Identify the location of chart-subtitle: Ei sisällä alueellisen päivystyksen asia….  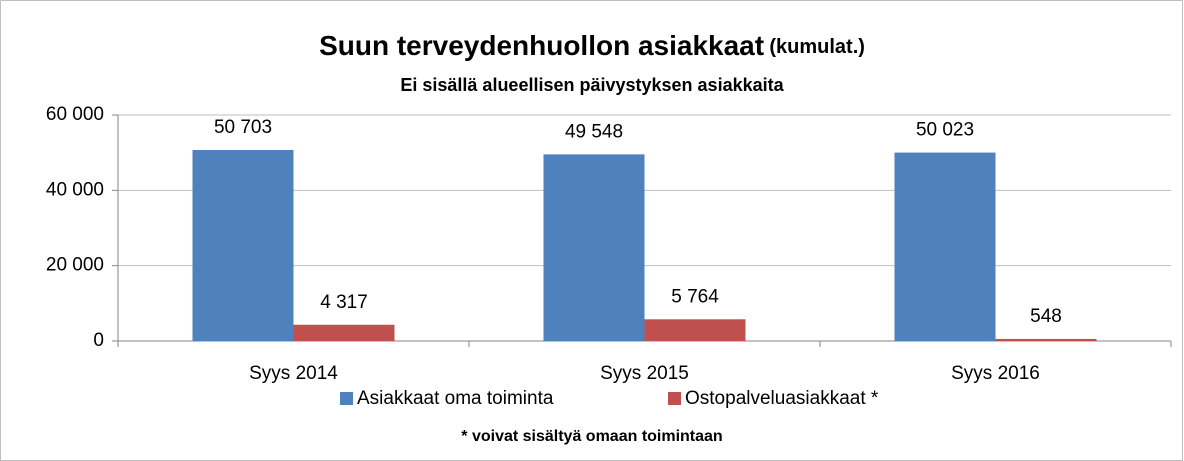
(592, 85).